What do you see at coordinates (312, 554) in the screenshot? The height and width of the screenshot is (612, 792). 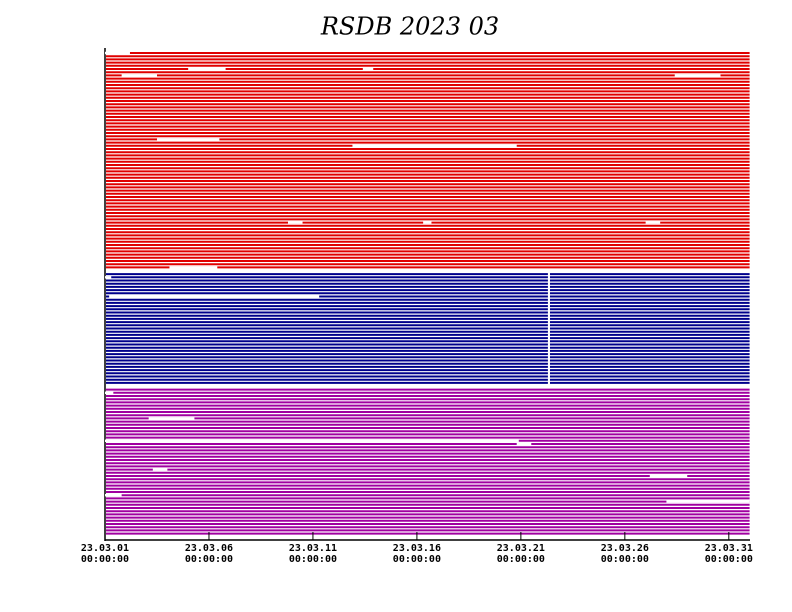 I see `x-tick-label: 23.03.11 00:00:00` at bounding box center [312, 554].